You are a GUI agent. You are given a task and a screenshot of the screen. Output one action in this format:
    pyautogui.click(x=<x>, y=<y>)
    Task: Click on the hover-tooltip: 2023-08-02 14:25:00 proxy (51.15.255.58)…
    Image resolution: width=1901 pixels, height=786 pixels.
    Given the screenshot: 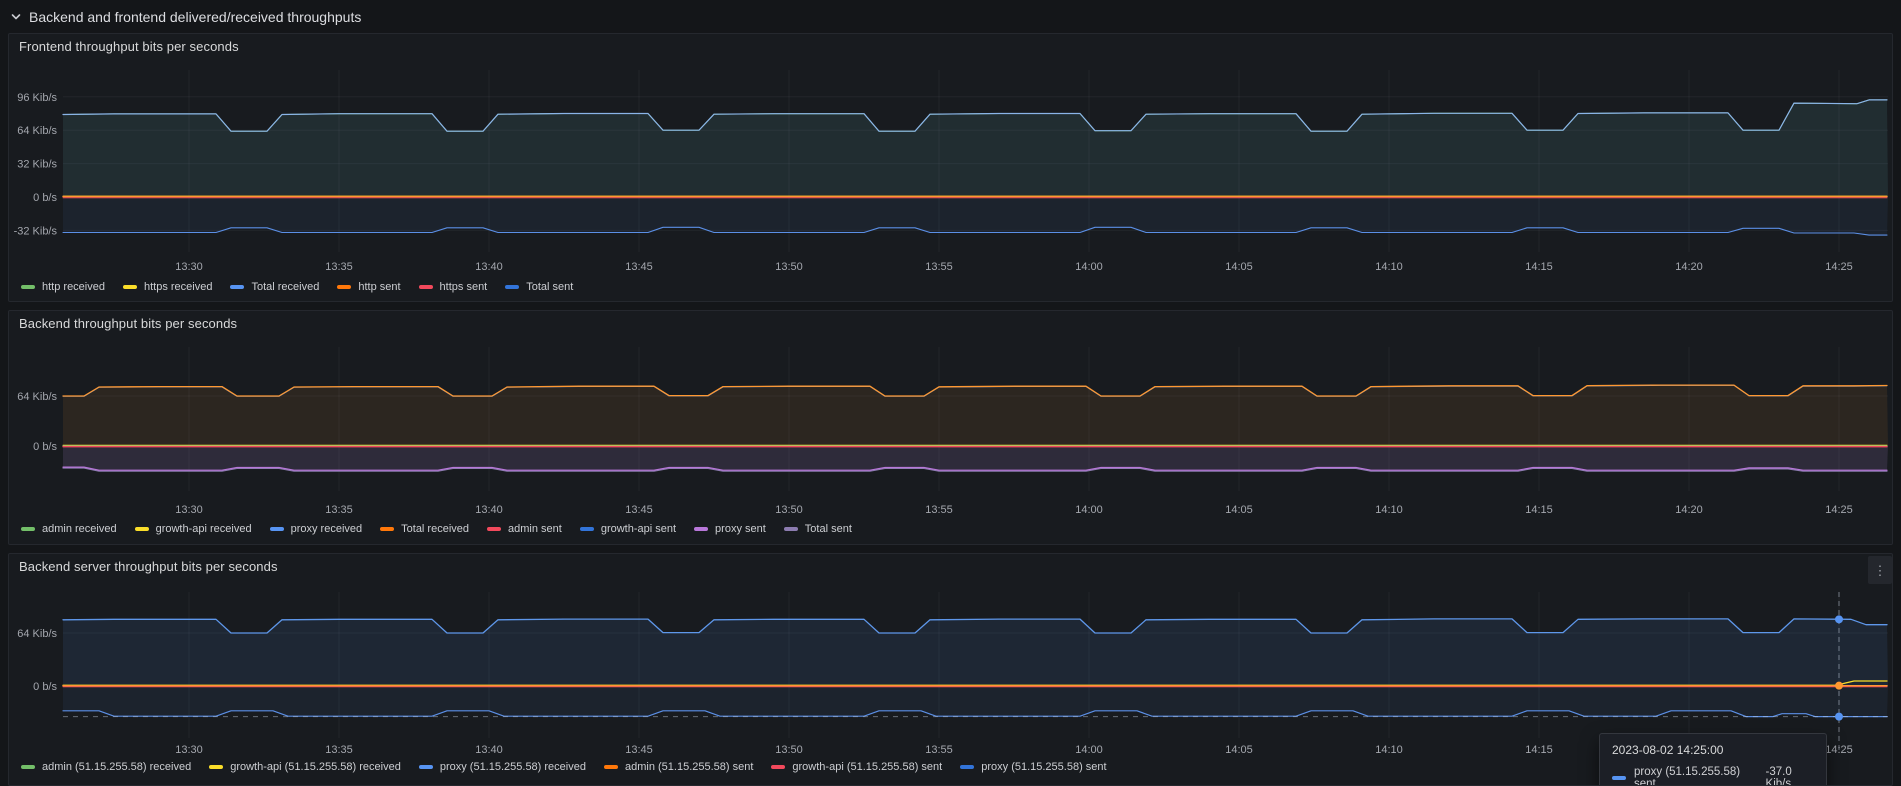 What is the action you would take?
    pyautogui.click(x=1713, y=759)
    